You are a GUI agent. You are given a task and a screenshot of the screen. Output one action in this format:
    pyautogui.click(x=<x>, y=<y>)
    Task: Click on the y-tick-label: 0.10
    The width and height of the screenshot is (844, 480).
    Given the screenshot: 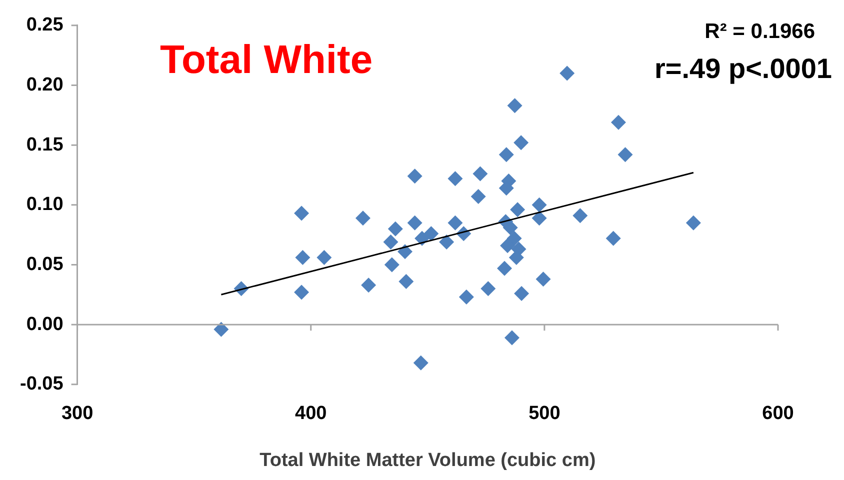 What is the action you would take?
    pyautogui.click(x=45, y=205)
    